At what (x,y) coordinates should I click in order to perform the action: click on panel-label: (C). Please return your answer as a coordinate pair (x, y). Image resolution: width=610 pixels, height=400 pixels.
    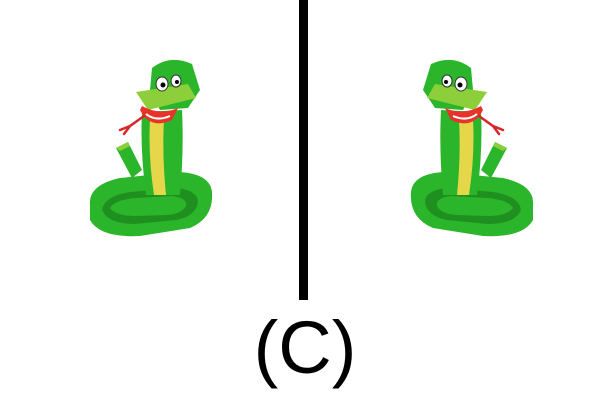
    Looking at the image, I should click on (305, 347).